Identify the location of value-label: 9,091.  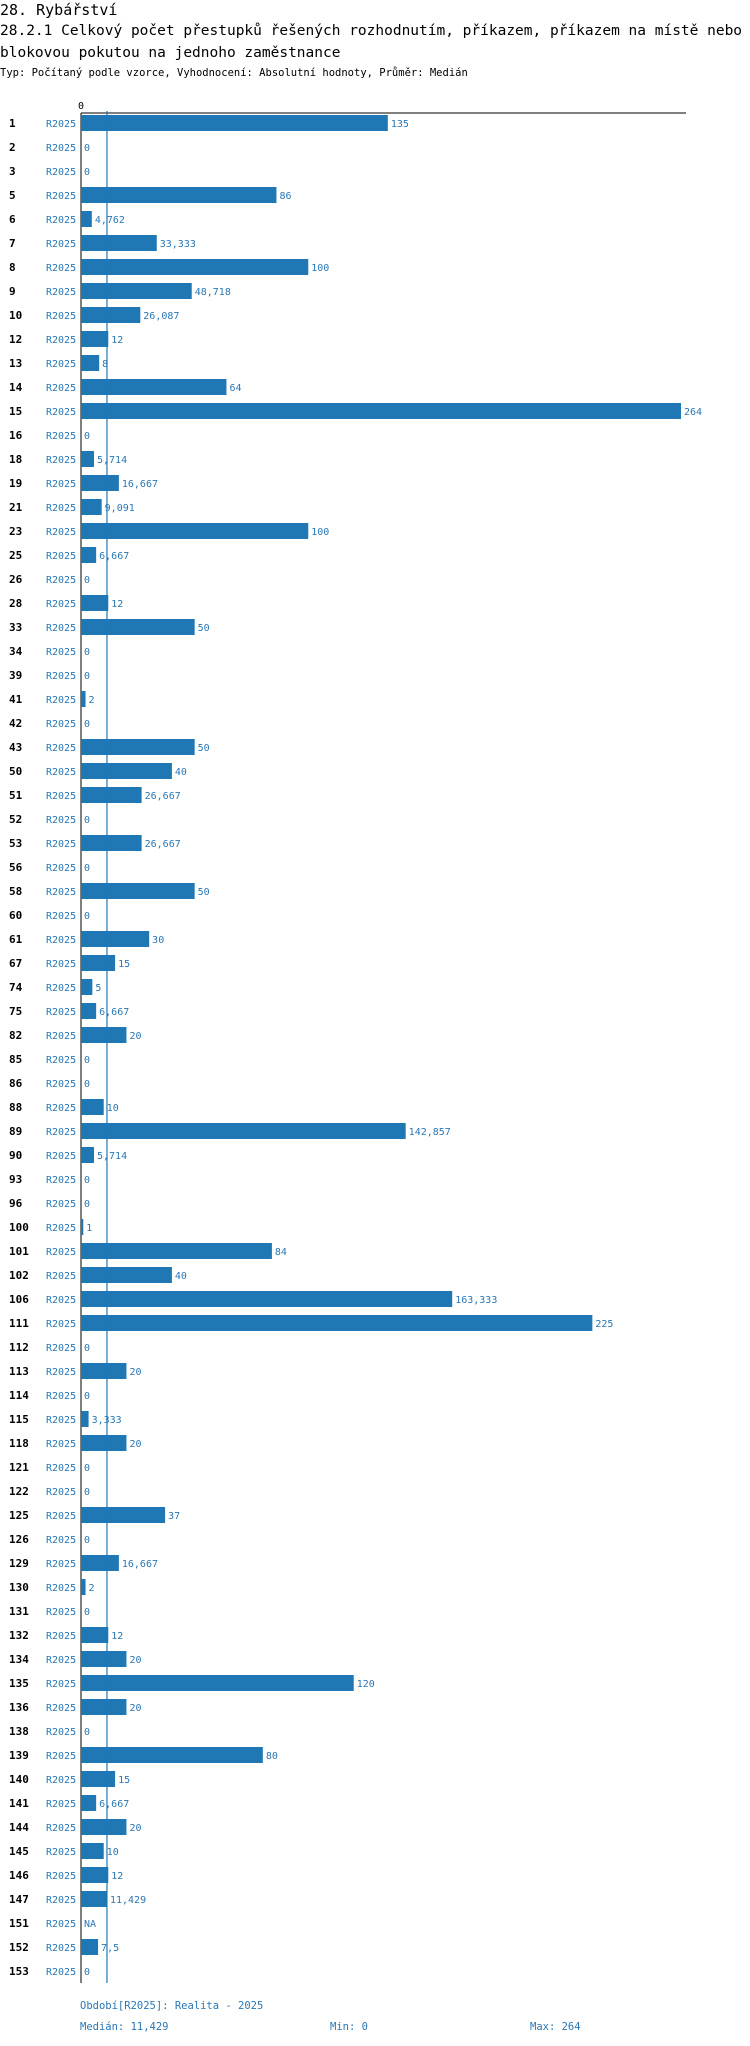
(120, 508).